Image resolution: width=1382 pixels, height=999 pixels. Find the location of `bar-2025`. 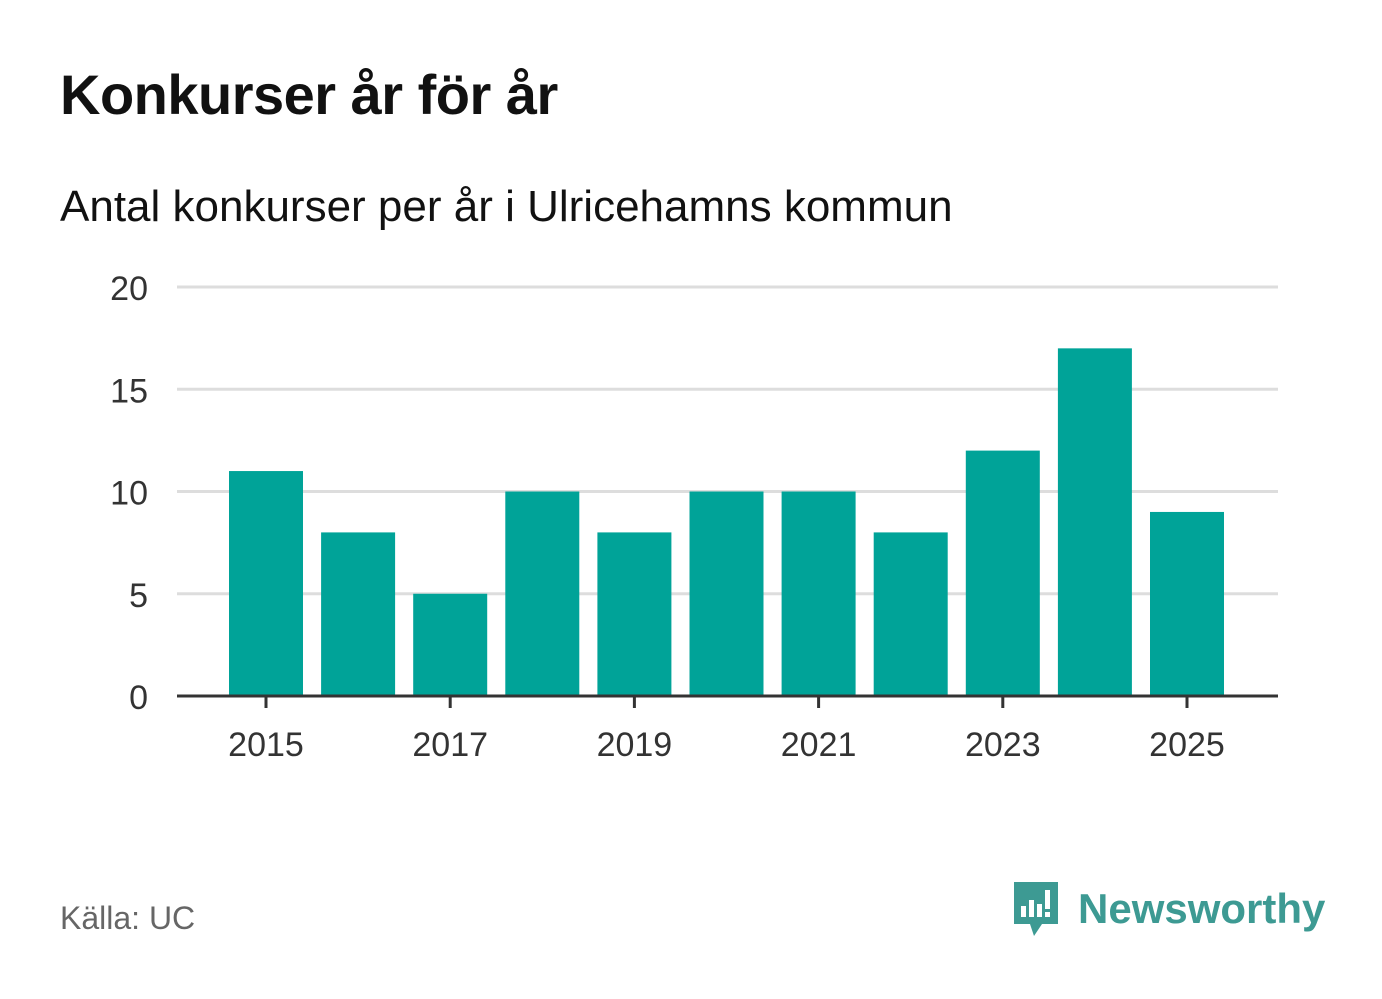

bar-2025 is located at coordinates (1187, 603).